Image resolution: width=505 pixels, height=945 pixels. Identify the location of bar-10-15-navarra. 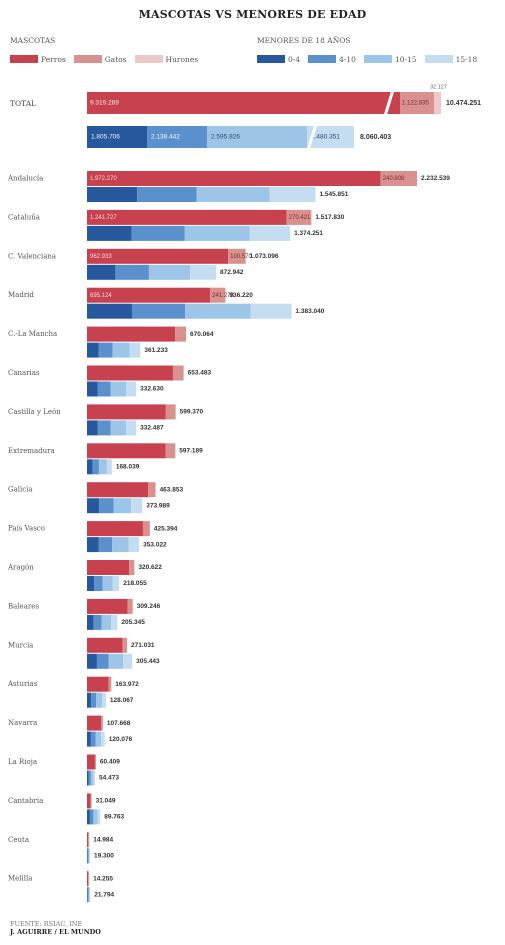
(98, 739).